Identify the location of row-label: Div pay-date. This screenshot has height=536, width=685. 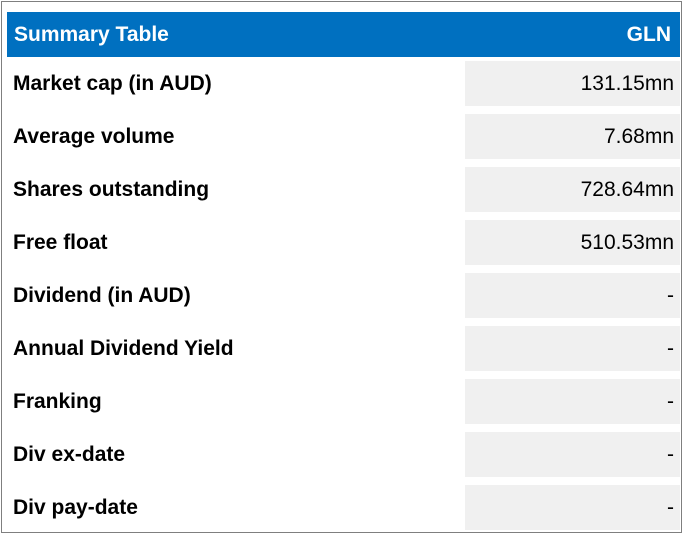
(75, 507).